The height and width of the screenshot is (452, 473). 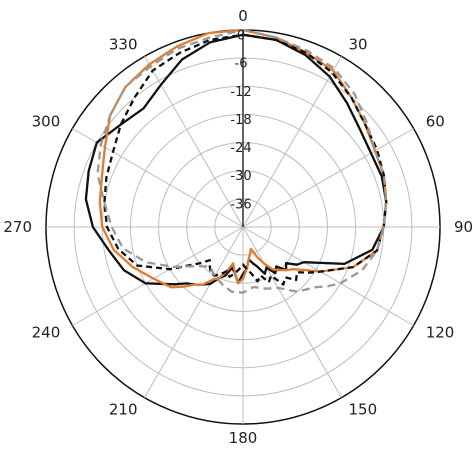 I want to click on angle-label-60: 60, so click(x=435, y=122).